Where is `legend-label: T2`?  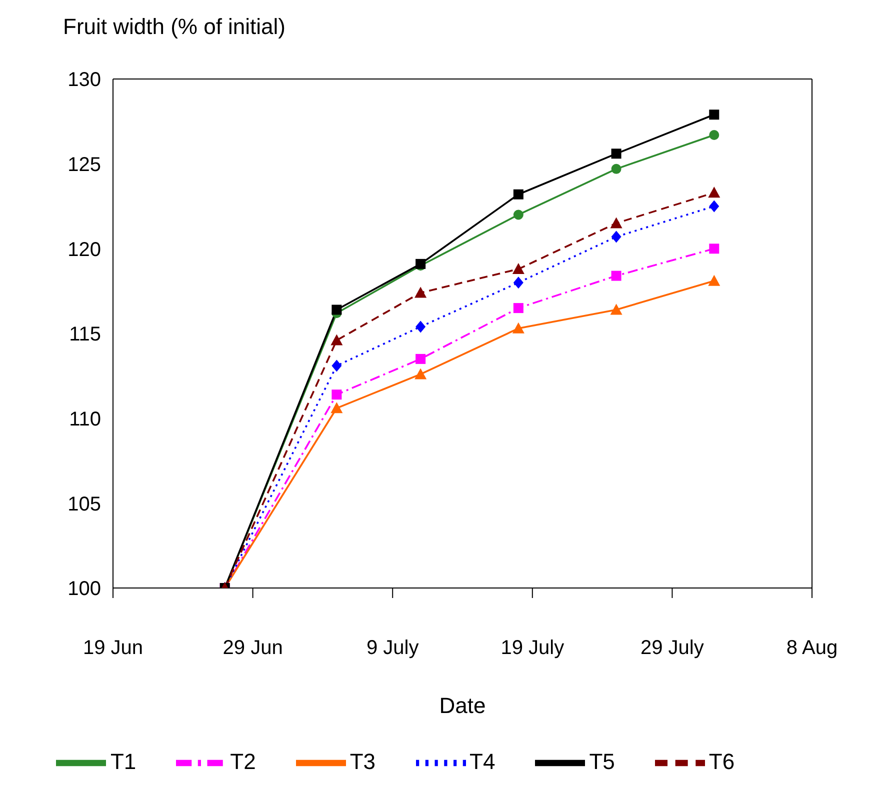 legend-label: T2 is located at coordinates (243, 761).